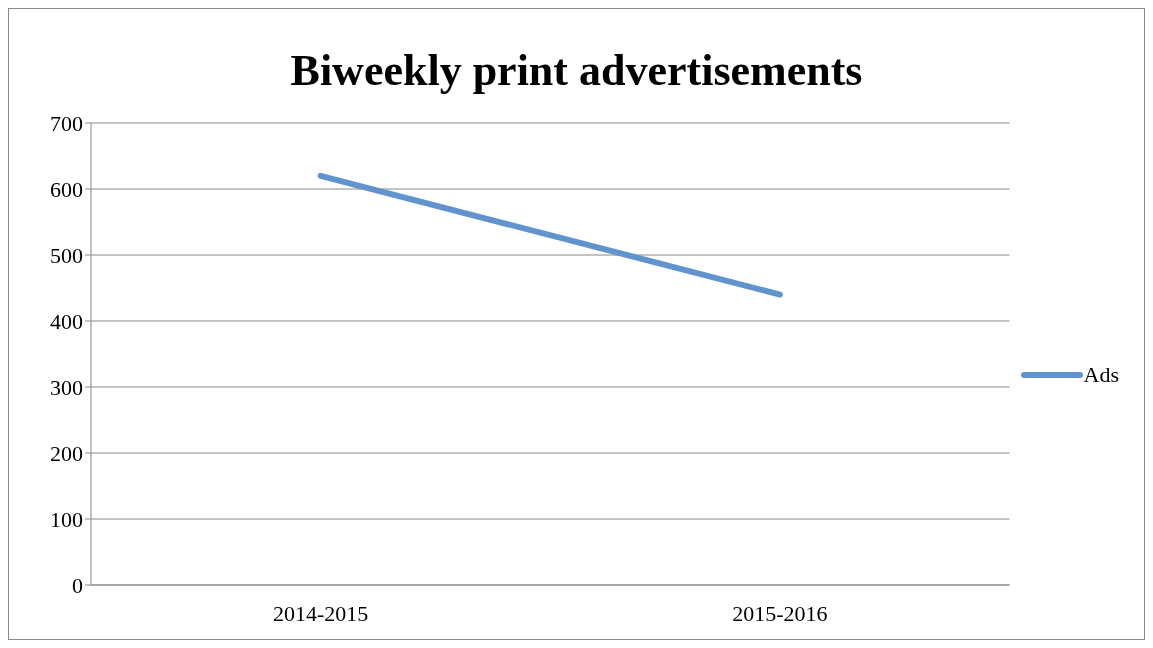 Image resolution: width=1153 pixels, height=648 pixels. I want to click on y-tick-label: 300, so click(66, 387).